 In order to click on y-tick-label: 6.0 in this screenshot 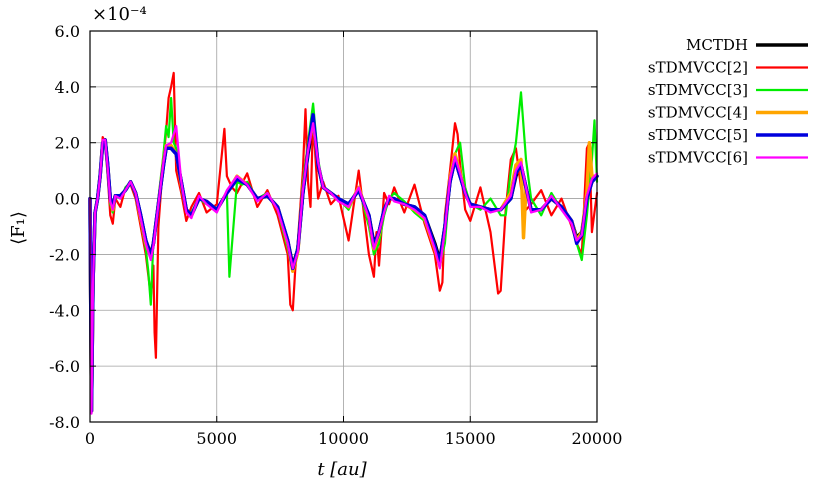, I will do `click(67, 31)`.